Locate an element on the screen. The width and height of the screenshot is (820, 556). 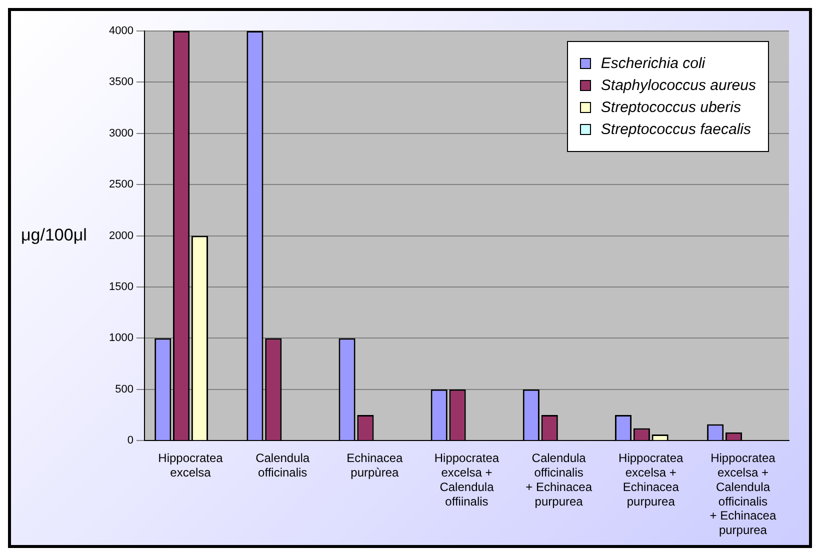
y-tick-label: 2000 is located at coordinates (121, 236).